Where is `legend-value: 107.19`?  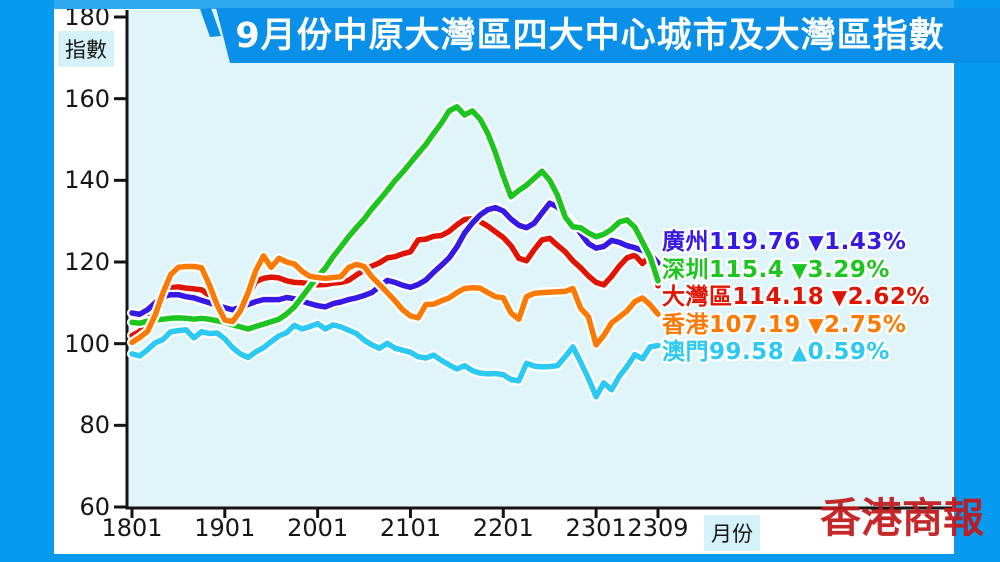
legend-value: 107.19 is located at coordinates (755, 324).